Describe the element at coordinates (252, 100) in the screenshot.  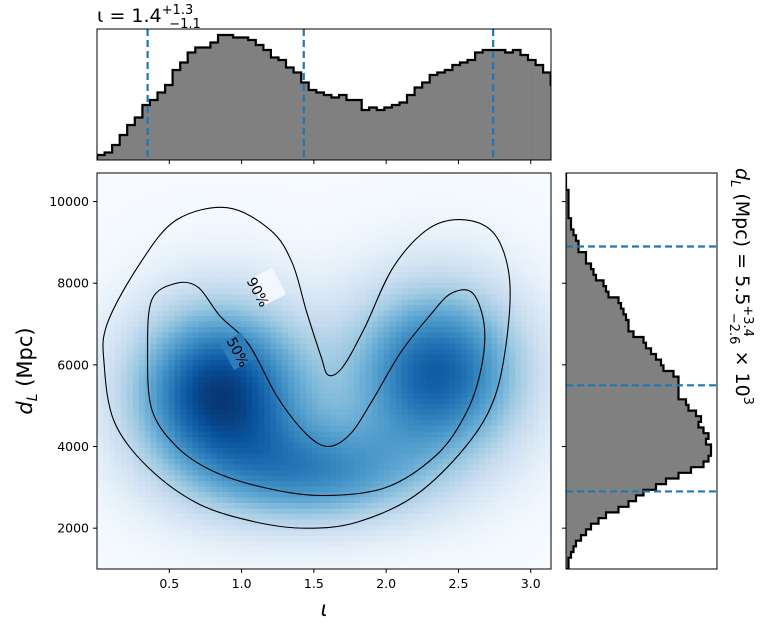
I see `top-hist-bar` at that location.